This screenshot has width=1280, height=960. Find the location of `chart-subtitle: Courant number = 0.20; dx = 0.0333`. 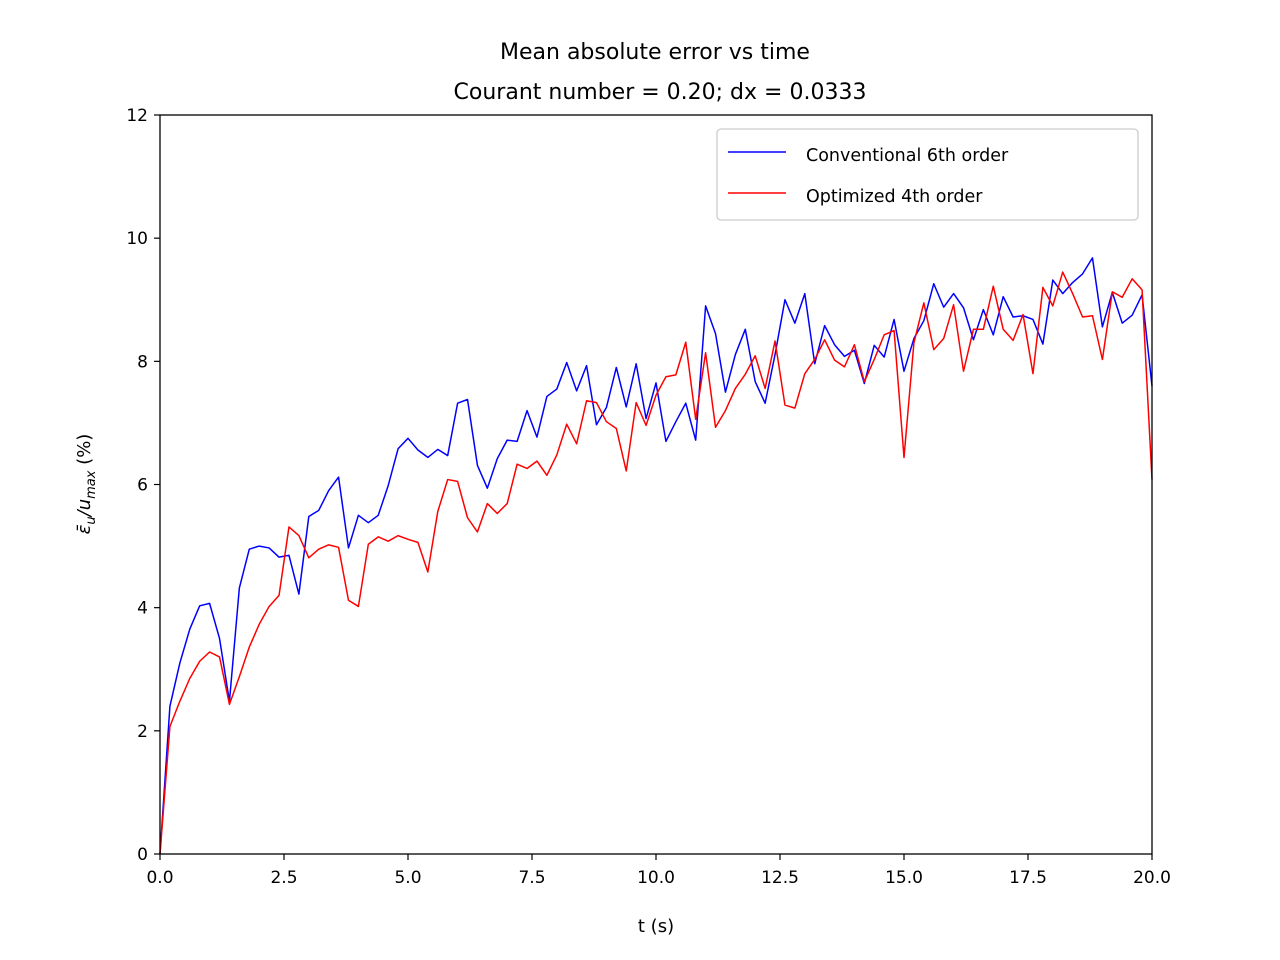

chart-subtitle: Courant number = 0.20; dx = 0.0333 is located at coordinates (660, 92).